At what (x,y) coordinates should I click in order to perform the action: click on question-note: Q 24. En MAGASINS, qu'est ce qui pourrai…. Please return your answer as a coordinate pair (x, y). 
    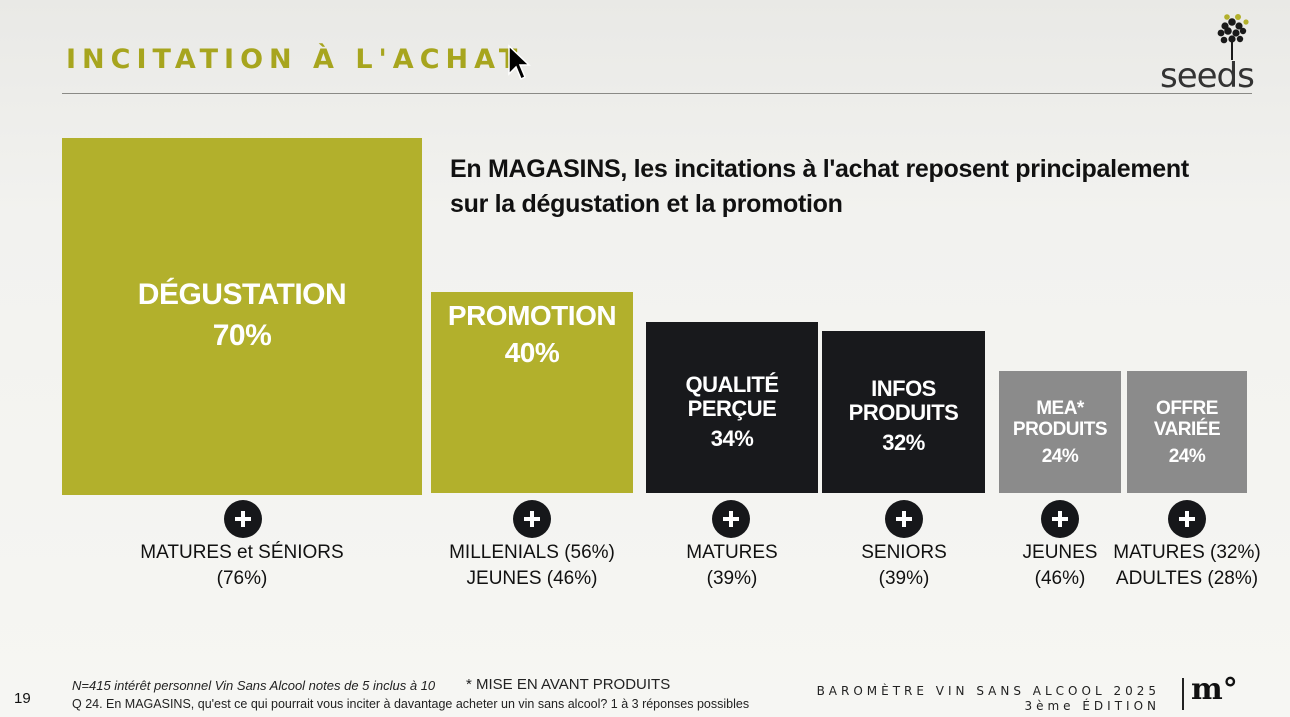
    Looking at the image, I should click on (411, 704).